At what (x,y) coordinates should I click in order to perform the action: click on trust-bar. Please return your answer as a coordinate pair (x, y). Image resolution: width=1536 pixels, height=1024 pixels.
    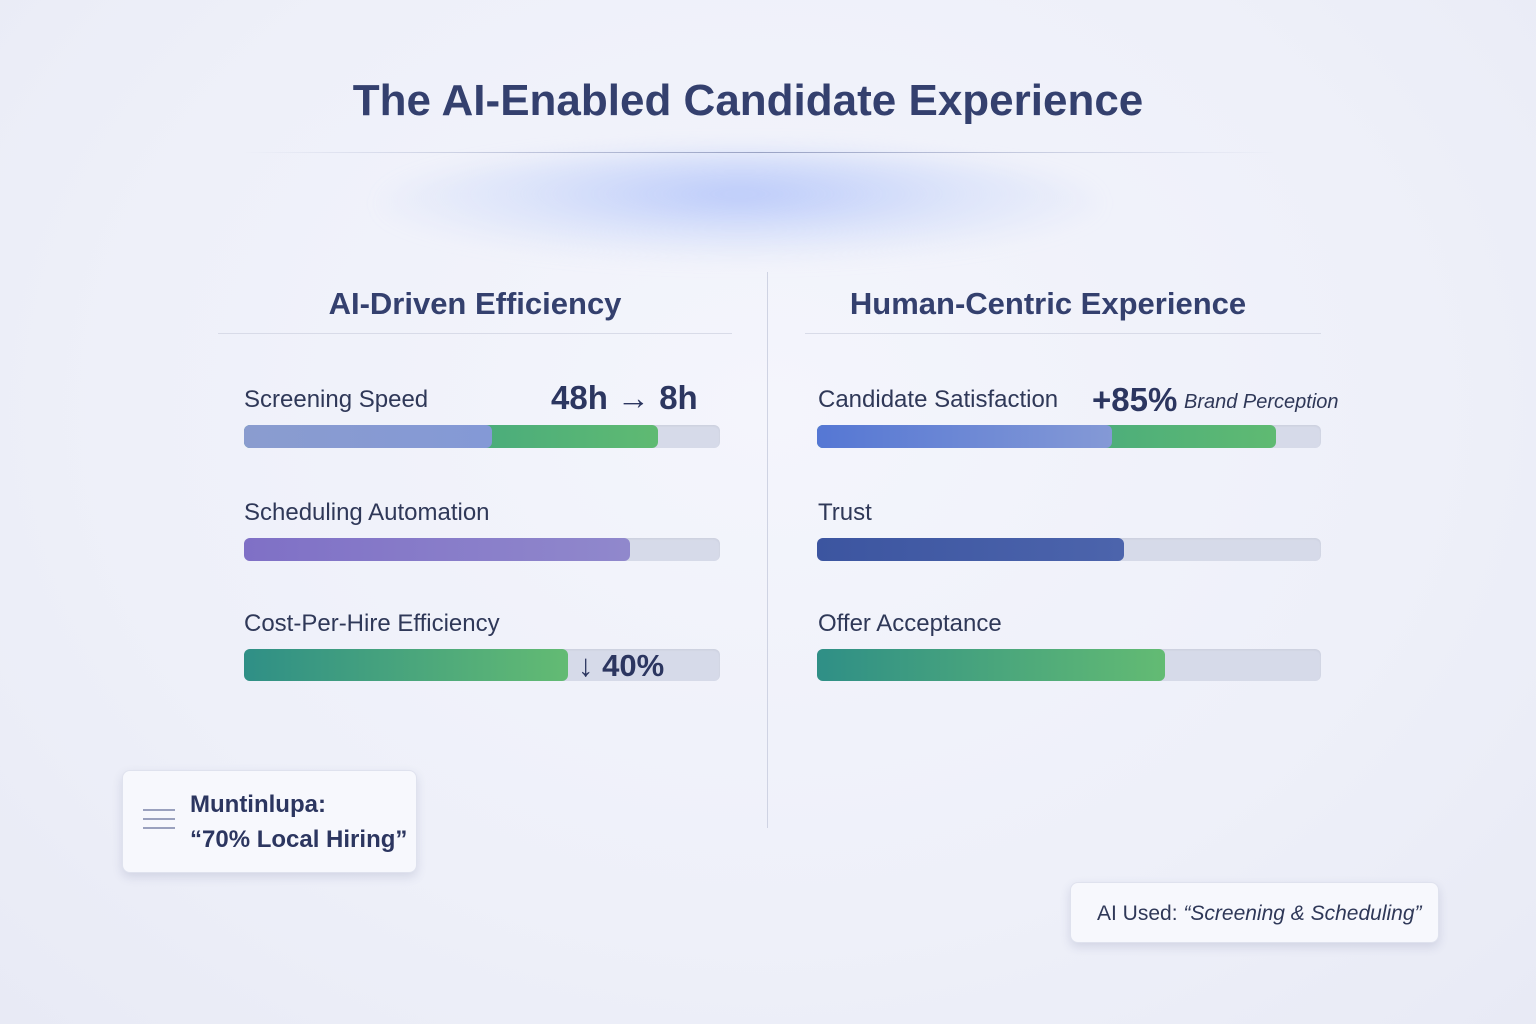
    Looking at the image, I should click on (1069, 549).